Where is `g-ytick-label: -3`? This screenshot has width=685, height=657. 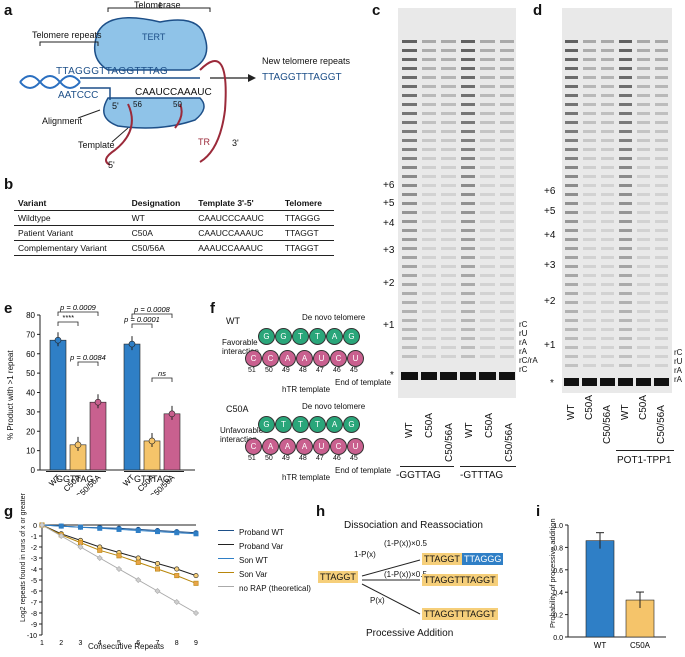
g-ytick-label: -3 is located at coordinates (34, 559).